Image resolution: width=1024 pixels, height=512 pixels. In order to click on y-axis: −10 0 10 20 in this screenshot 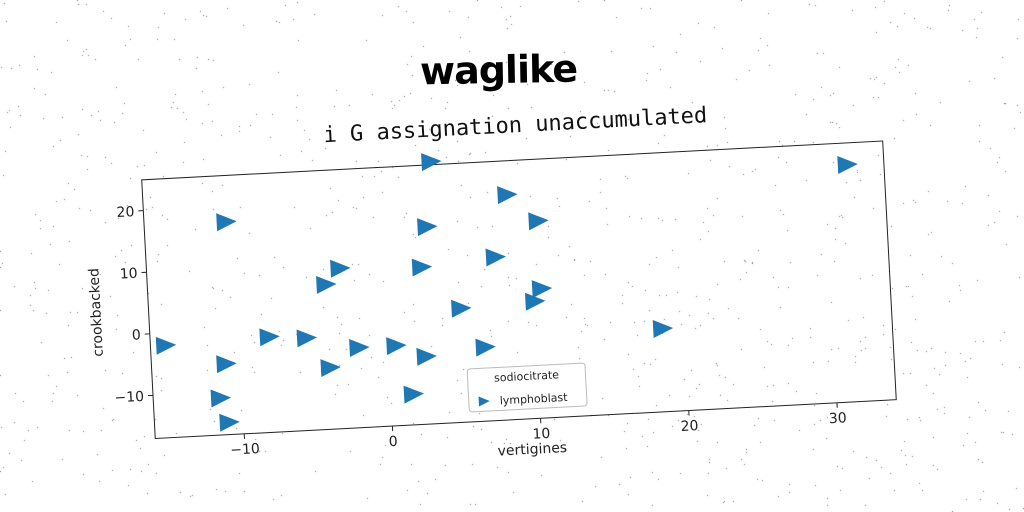, I will do `click(134, 305)`.